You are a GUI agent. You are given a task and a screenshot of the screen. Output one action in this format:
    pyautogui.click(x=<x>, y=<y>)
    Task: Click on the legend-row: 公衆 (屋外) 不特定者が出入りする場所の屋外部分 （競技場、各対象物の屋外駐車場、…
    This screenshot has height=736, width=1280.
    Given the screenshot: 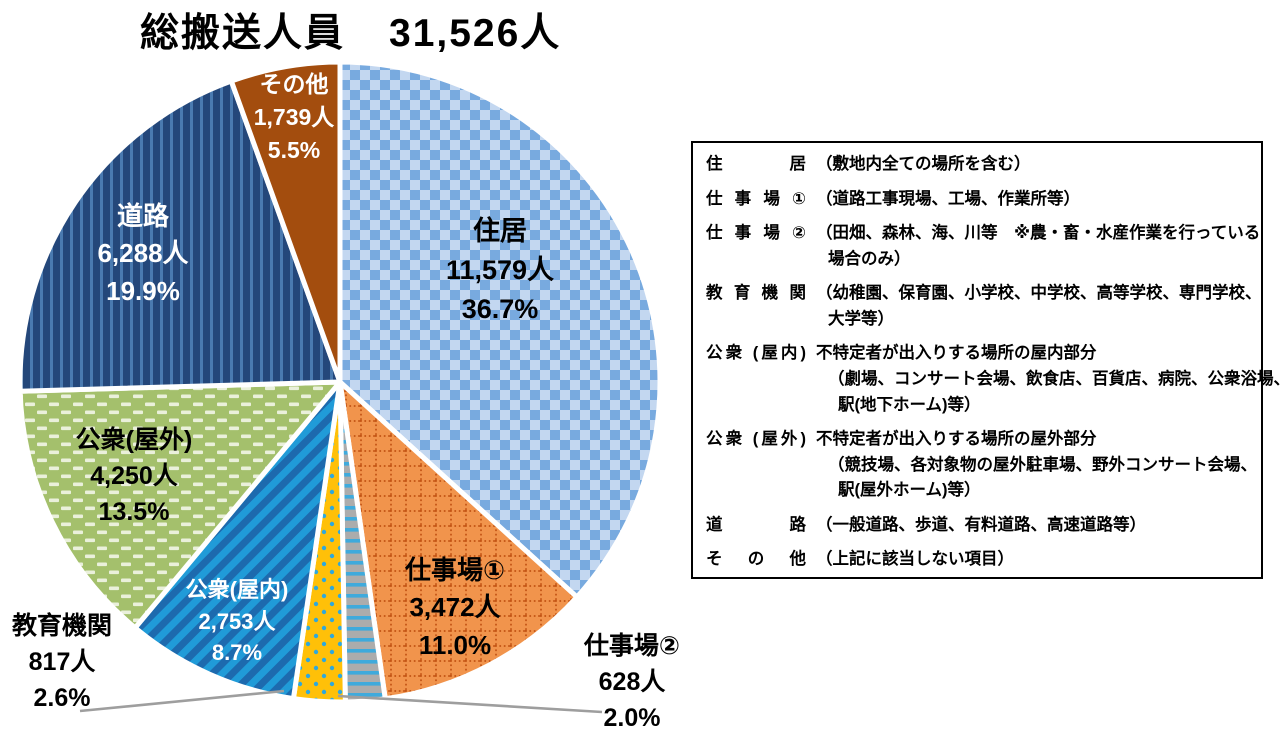 What is the action you would take?
    pyautogui.click(x=981, y=465)
    